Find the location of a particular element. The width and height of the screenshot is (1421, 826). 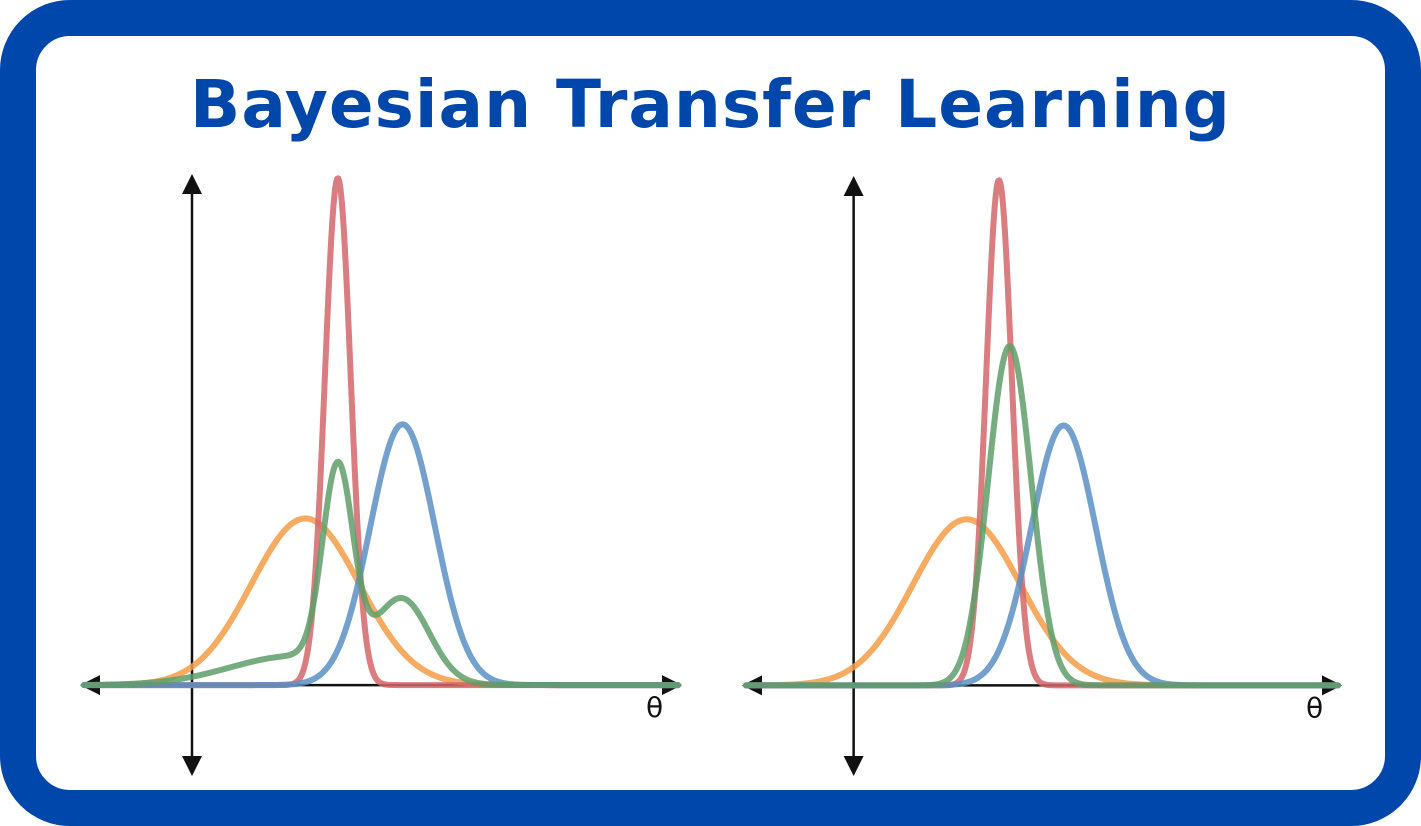

page-title: Bayesian Transfer Learning is located at coordinates (710, 104).